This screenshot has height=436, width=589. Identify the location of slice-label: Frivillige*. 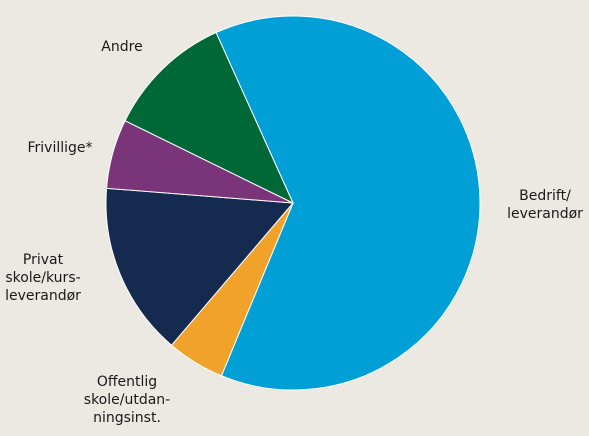
(60, 148).